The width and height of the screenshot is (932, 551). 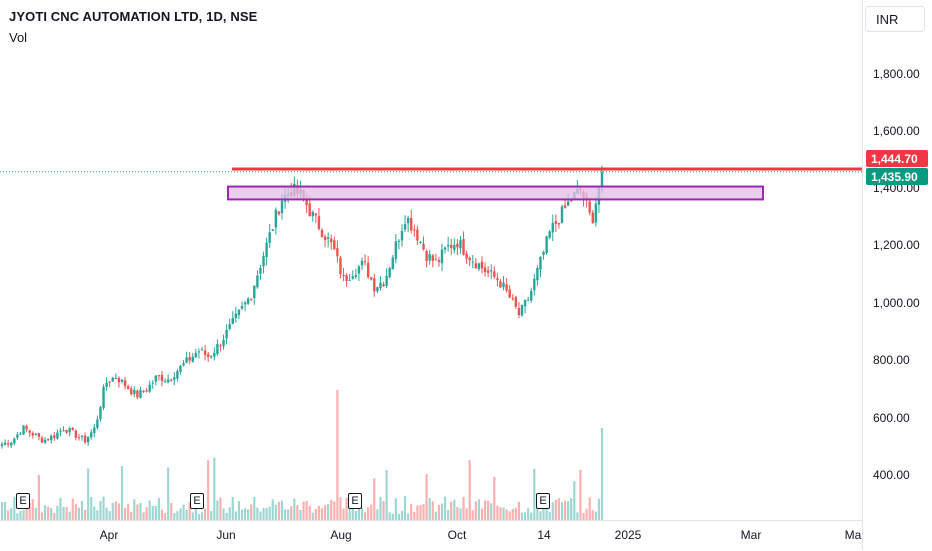 I want to click on time-tick: Aug, so click(x=341, y=535).